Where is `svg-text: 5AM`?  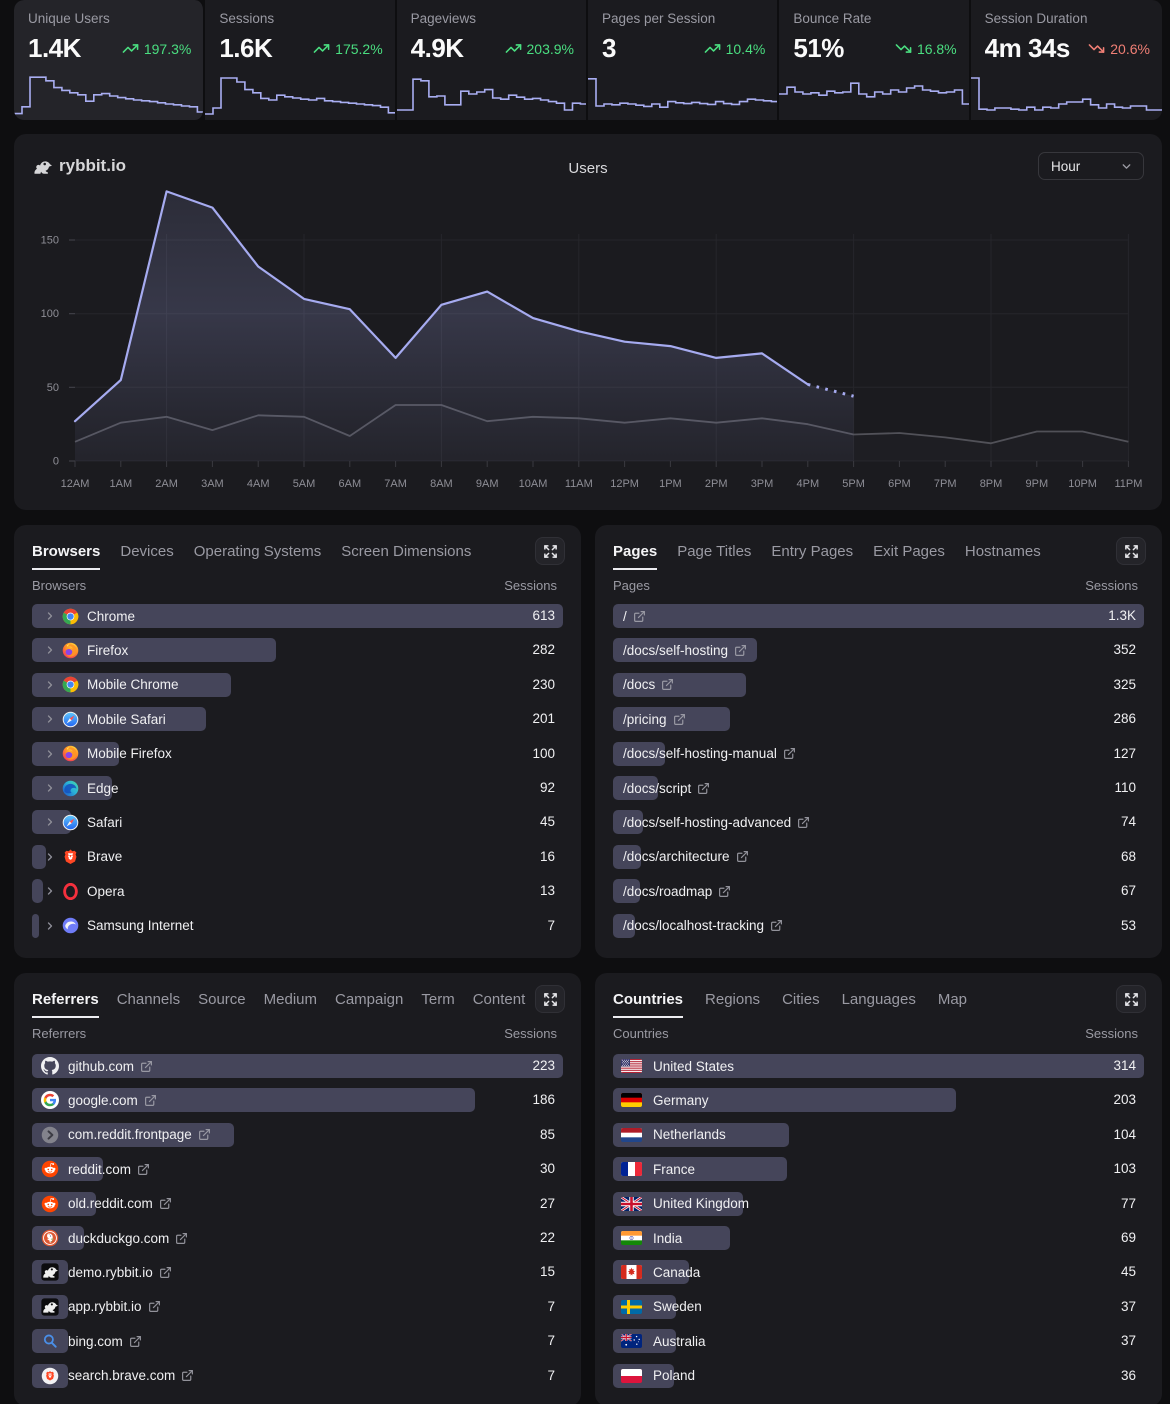
svg-text: 5AM is located at coordinates (304, 484).